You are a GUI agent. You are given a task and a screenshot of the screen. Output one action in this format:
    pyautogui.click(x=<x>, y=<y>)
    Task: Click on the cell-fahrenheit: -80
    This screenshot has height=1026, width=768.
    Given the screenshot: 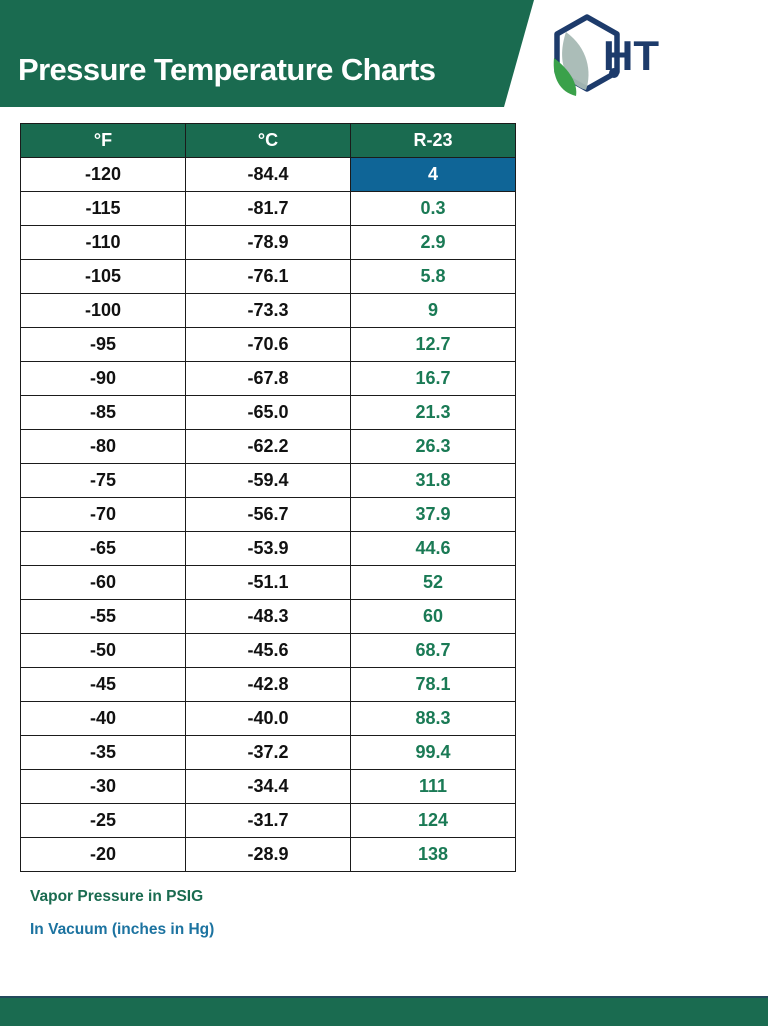 What is the action you would take?
    pyautogui.click(x=103, y=446)
    